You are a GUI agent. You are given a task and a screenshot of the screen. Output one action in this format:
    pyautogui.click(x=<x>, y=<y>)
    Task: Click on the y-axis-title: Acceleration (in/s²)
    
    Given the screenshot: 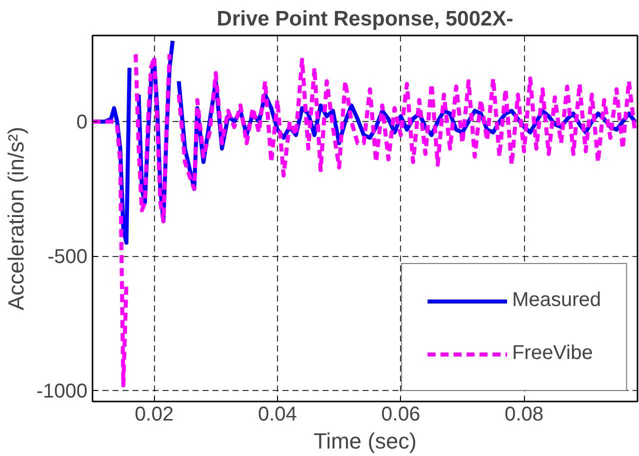 What is the action you would take?
    pyautogui.click(x=15, y=218)
    